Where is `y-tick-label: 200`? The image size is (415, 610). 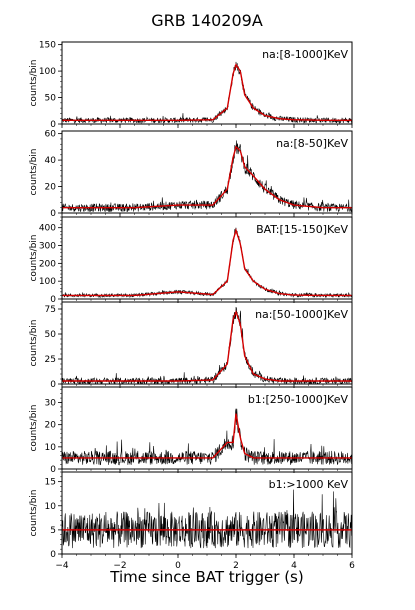
y-tick-label: 200 is located at coordinates (47, 264).